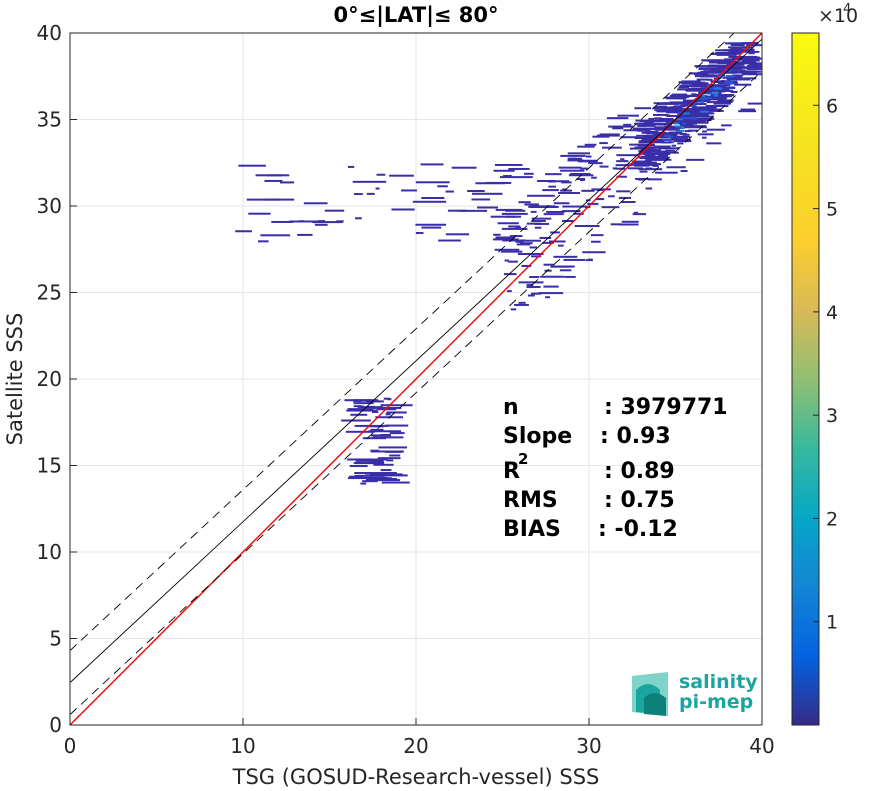 This screenshot has width=873, height=791. I want to click on stat-n-label: n, so click(511, 407).